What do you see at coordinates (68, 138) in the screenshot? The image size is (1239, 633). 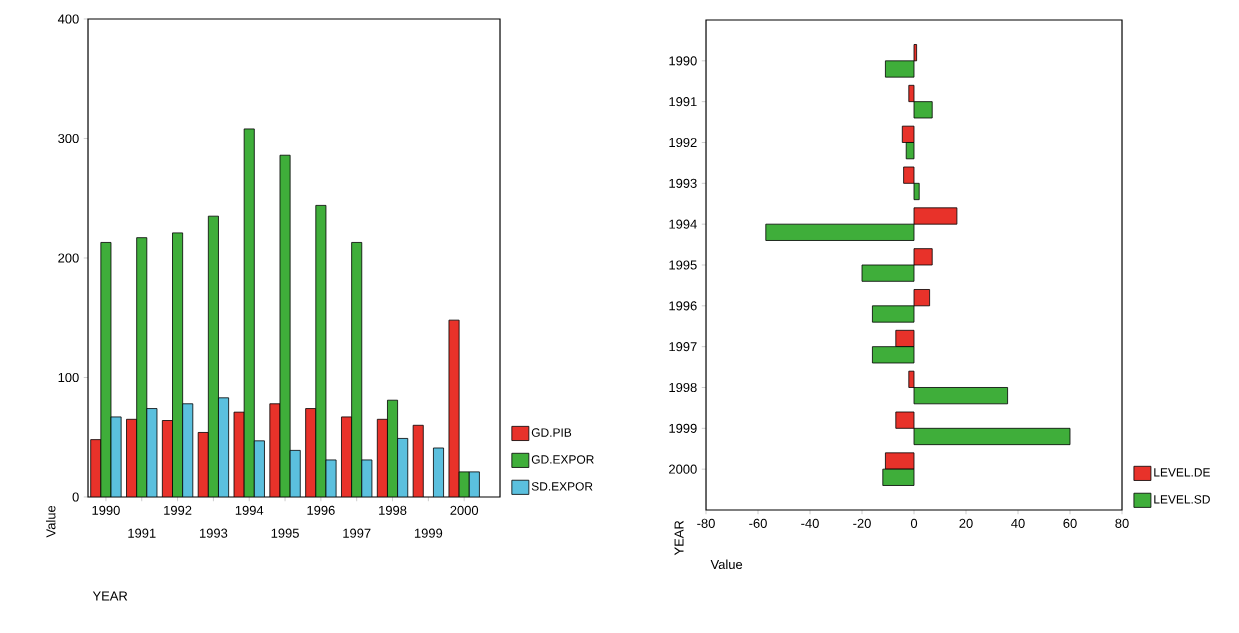 I see `y-tick-label: 300` at bounding box center [68, 138].